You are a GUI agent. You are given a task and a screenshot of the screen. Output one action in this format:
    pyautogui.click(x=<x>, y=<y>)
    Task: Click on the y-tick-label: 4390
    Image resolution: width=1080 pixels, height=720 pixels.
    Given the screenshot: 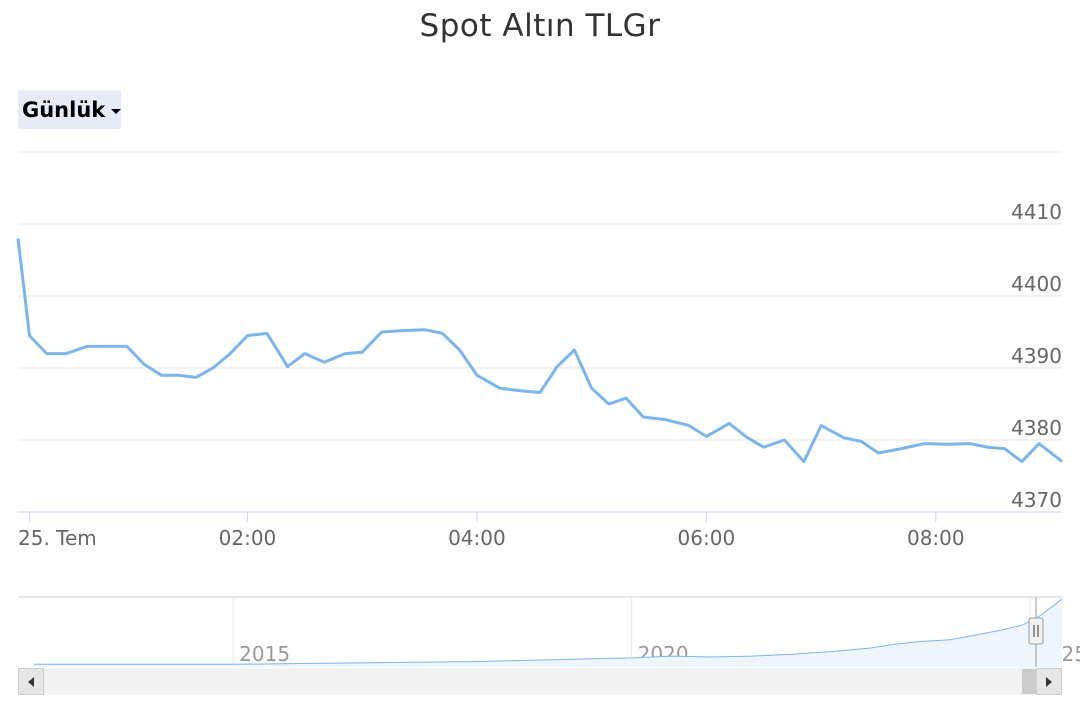 What is the action you would take?
    pyautogui.click(x=1036, y=356)
    